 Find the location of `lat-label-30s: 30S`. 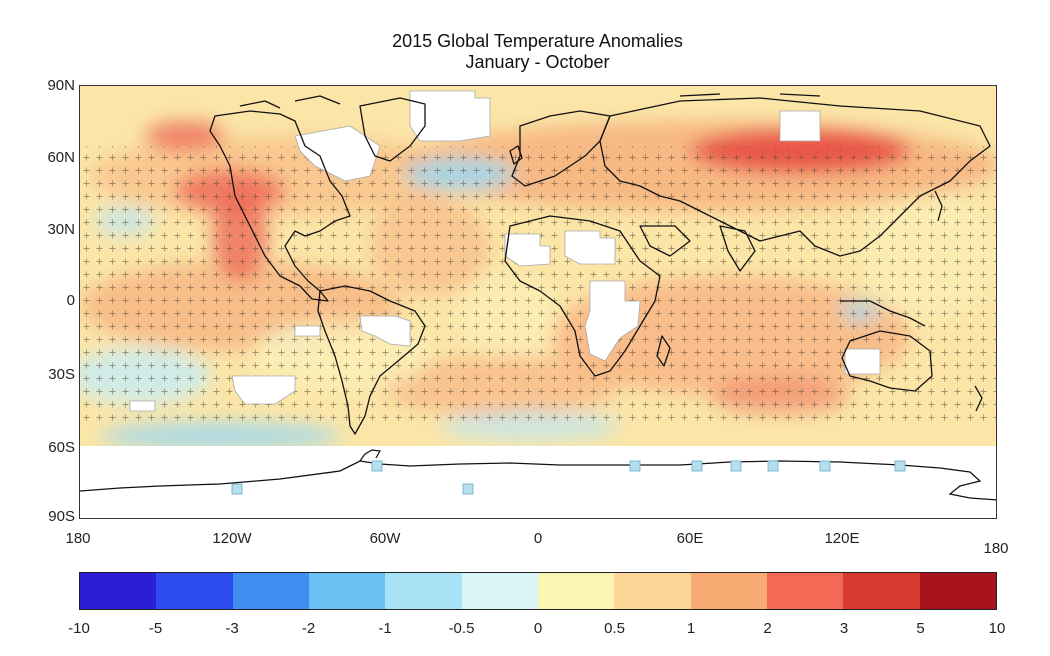

lat-label-30s: 30S is located at coordinates (61, 374).